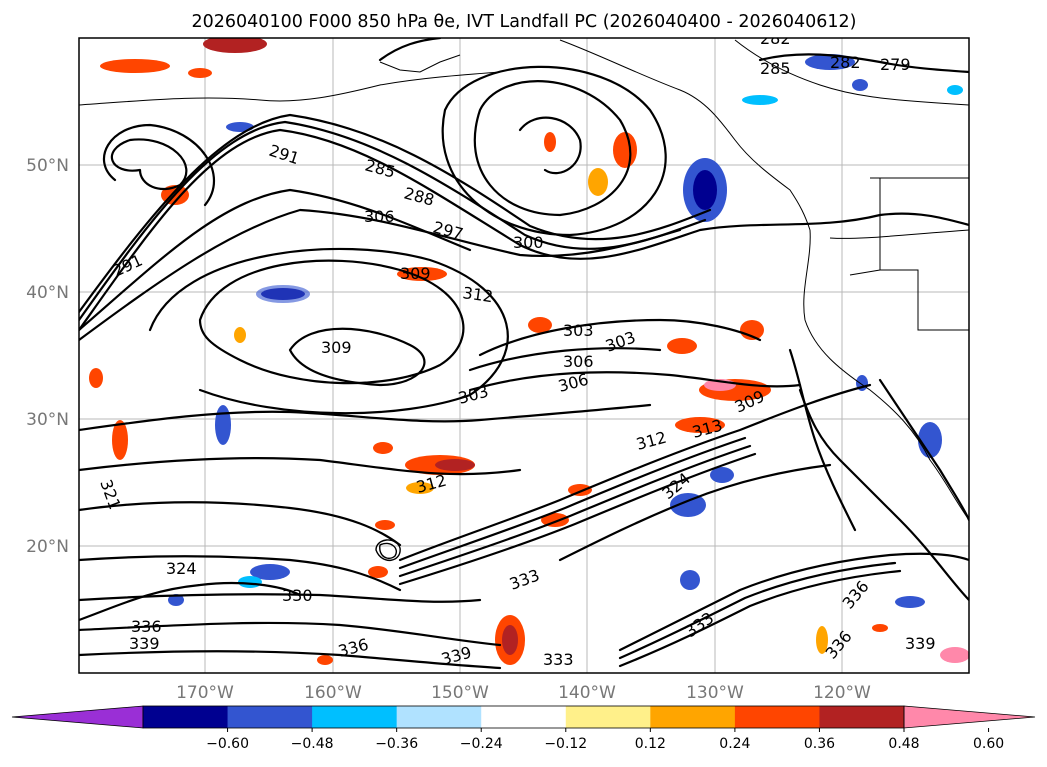 Image resolution: width=1047 pixels, height=767 pixels. I want to click on colorbar-border, so click(523, 717).